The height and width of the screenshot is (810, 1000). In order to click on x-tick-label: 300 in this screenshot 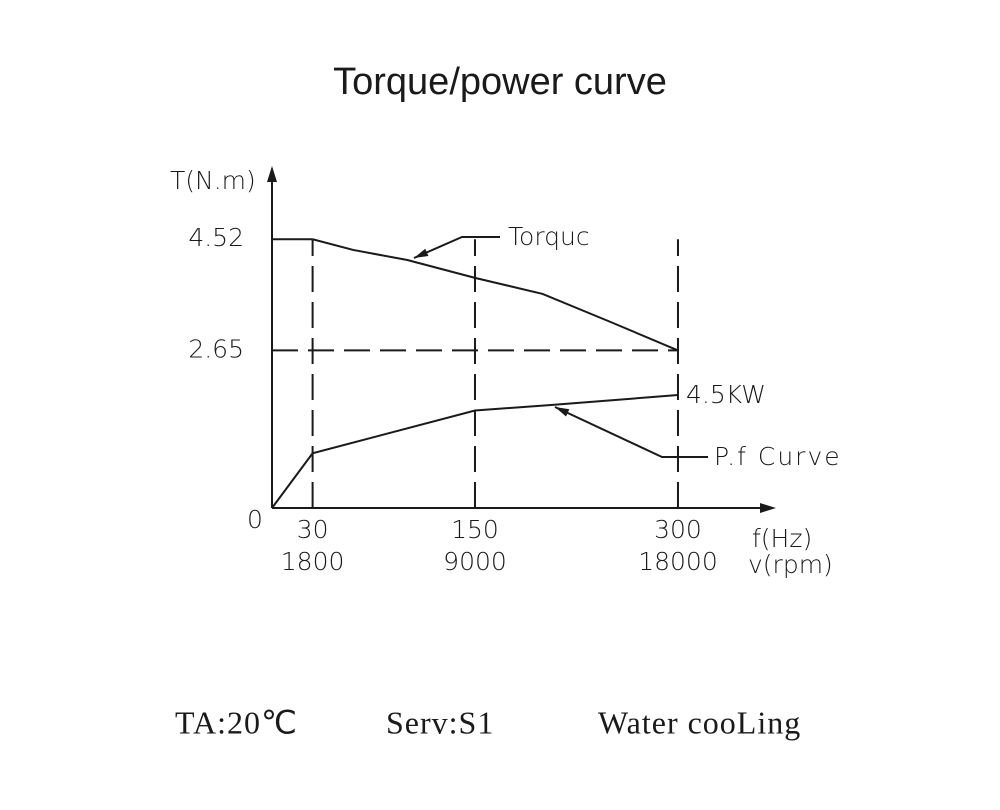, I will do `click(678, 529)`.